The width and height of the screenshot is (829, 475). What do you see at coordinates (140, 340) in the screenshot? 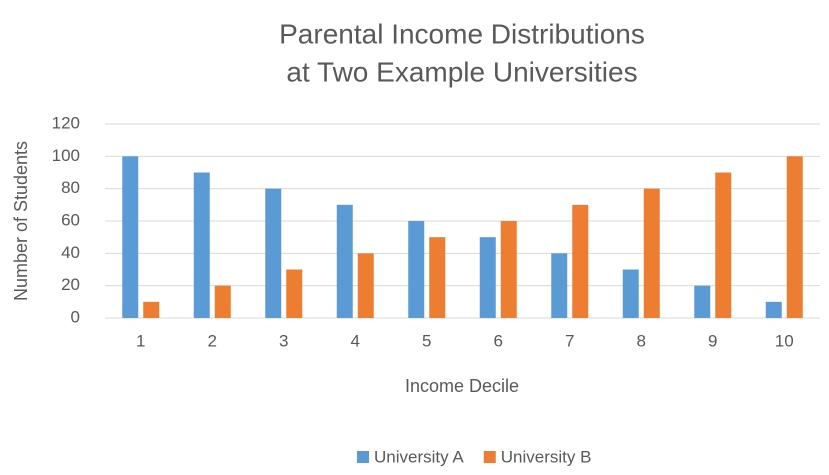
I see `x-tick-label: 1` at bounding box center [140, 340].